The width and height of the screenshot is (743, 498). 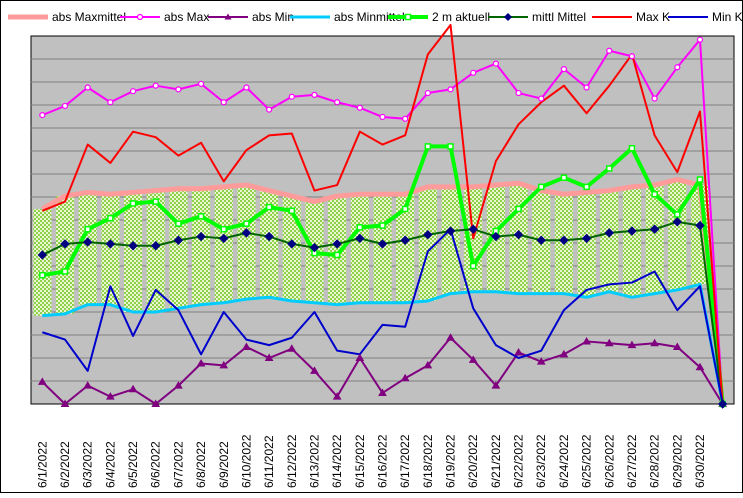 What do you see at coordinates (337, 461) in the screenshot?
I see `x-tick-label: 6/14/2022` at bounding box center [337, 461].